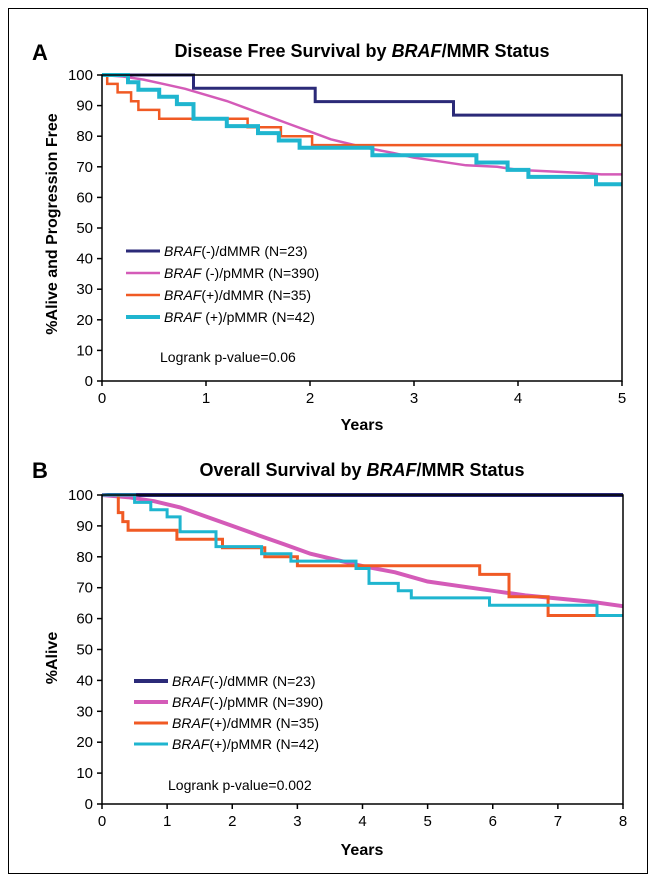 The width and height of the screenshot is (655, 882). Describe the element at coordinates (247, 702) in the screenshot. I see `panel-b-legend-label-2: BRAF(-)/pMMR (N=390)` at that location.